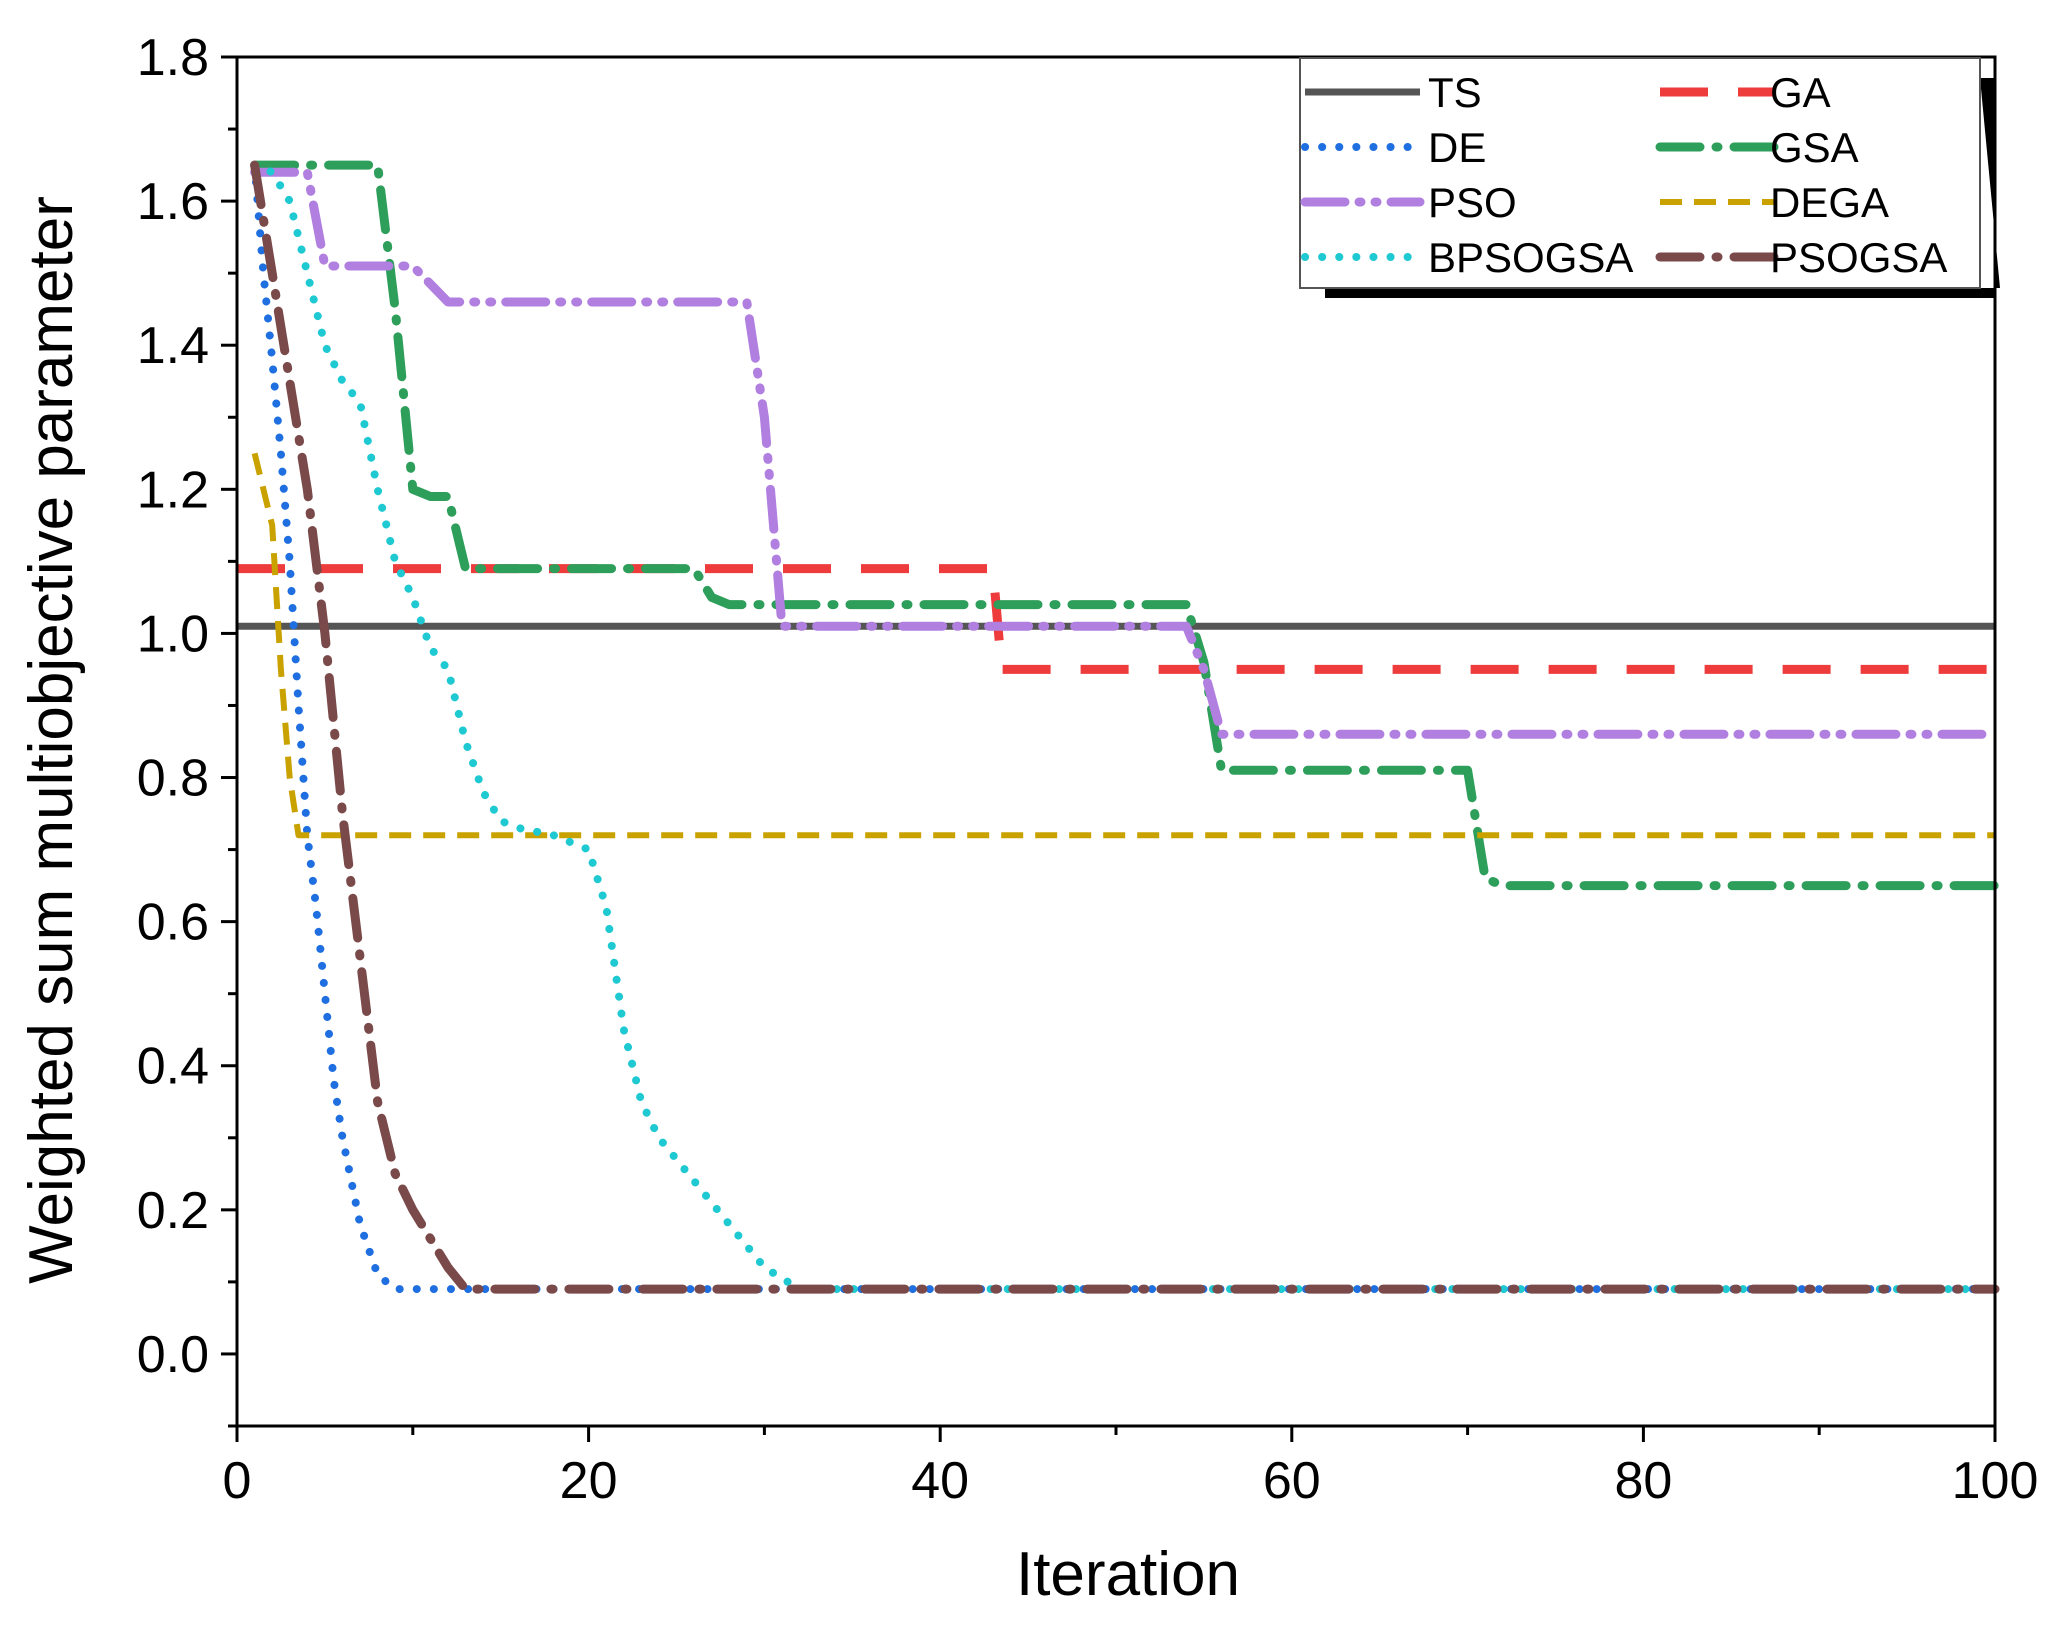 The width and height of the screenshot is (2058, 1631). Describe the element at coordinates (1116, 619) in the screenshot. I see `series-line-ga` at that location.